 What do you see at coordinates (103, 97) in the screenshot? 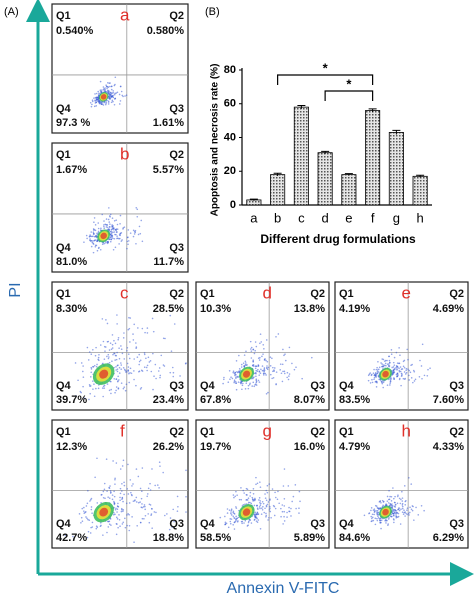
I see `density-core` at bounding box center [103, 97].